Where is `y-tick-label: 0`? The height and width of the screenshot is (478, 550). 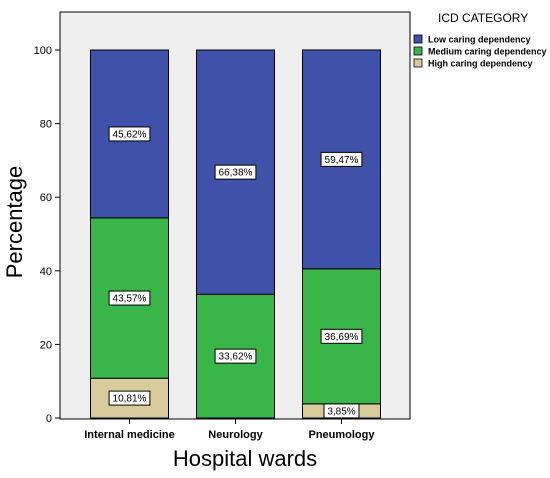
y-tick-label: 0 is located at coordinates (49, 419).